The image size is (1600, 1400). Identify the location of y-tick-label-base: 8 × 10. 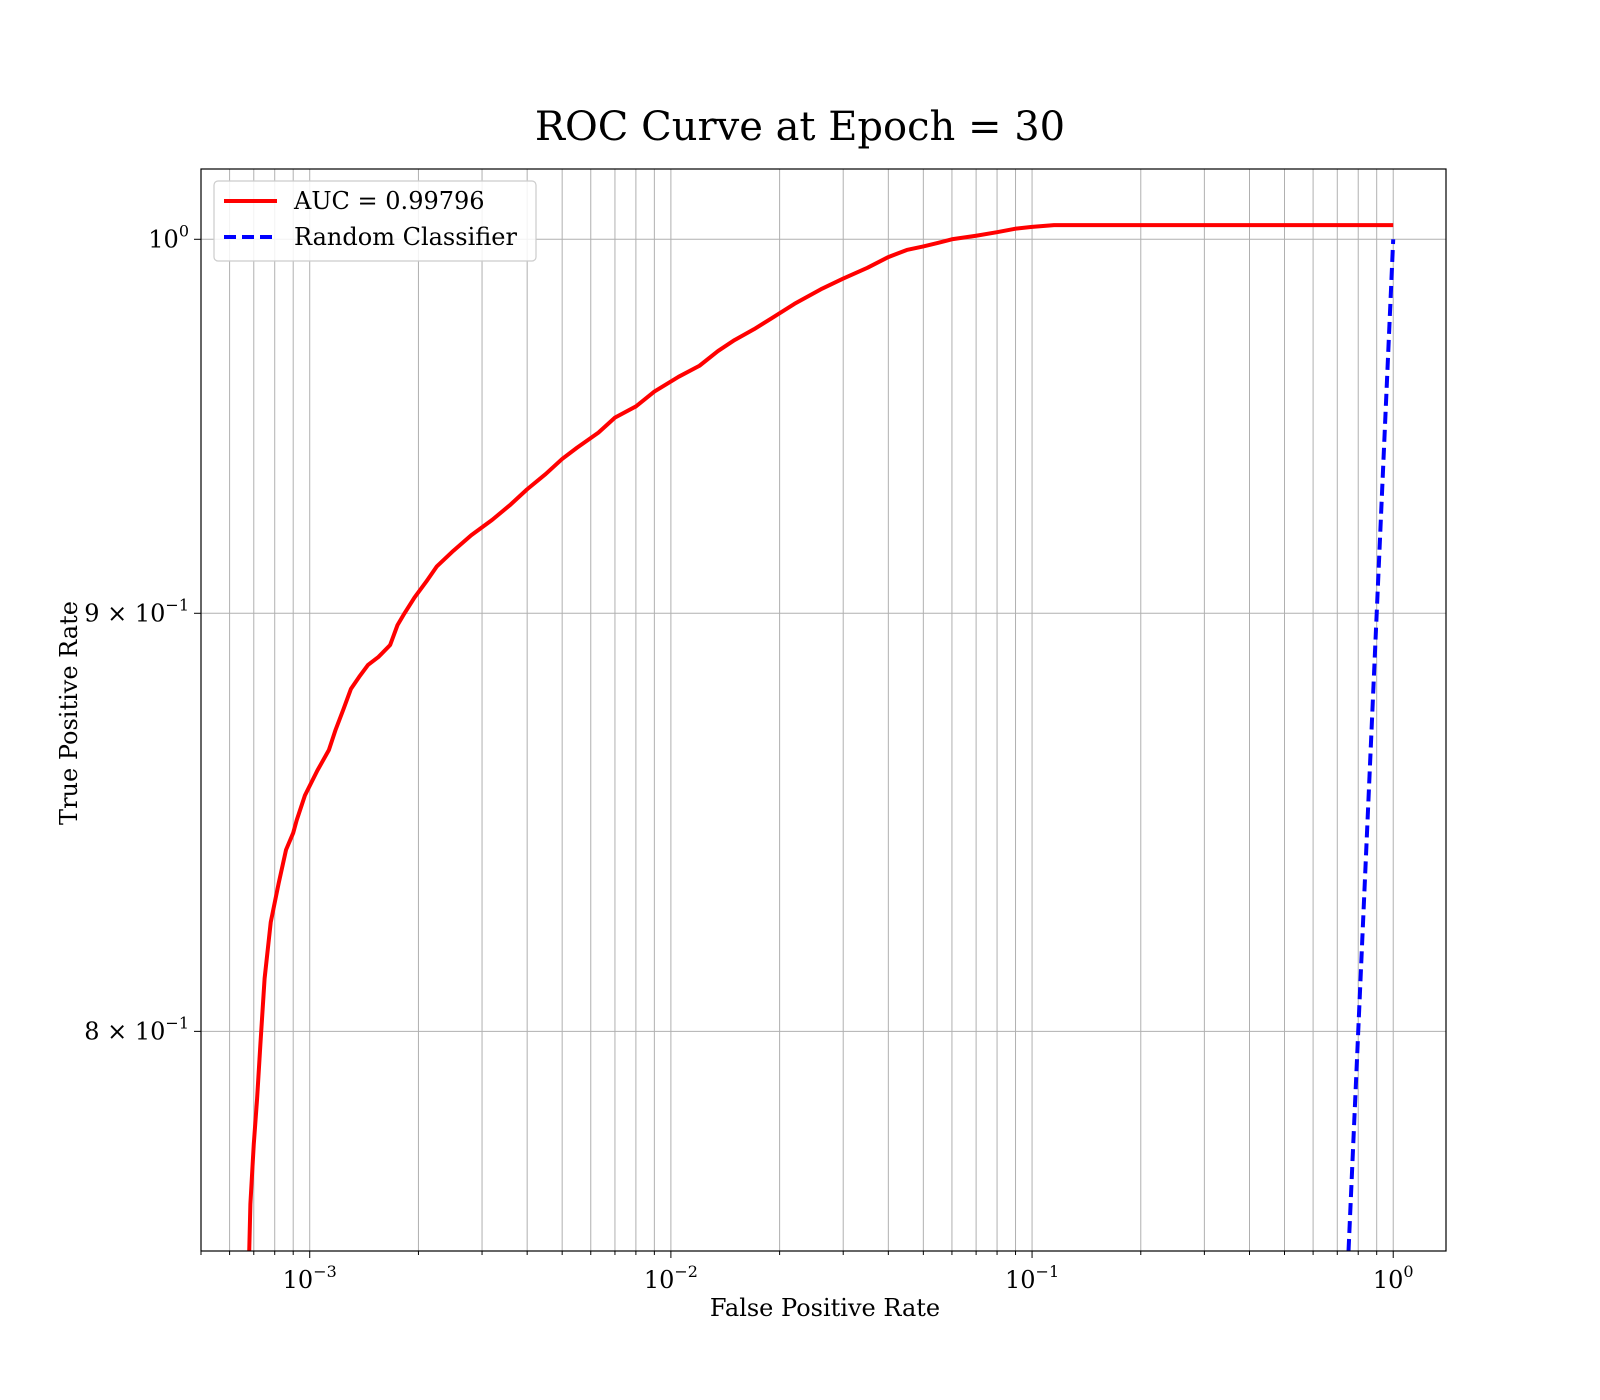
(124, 1031).